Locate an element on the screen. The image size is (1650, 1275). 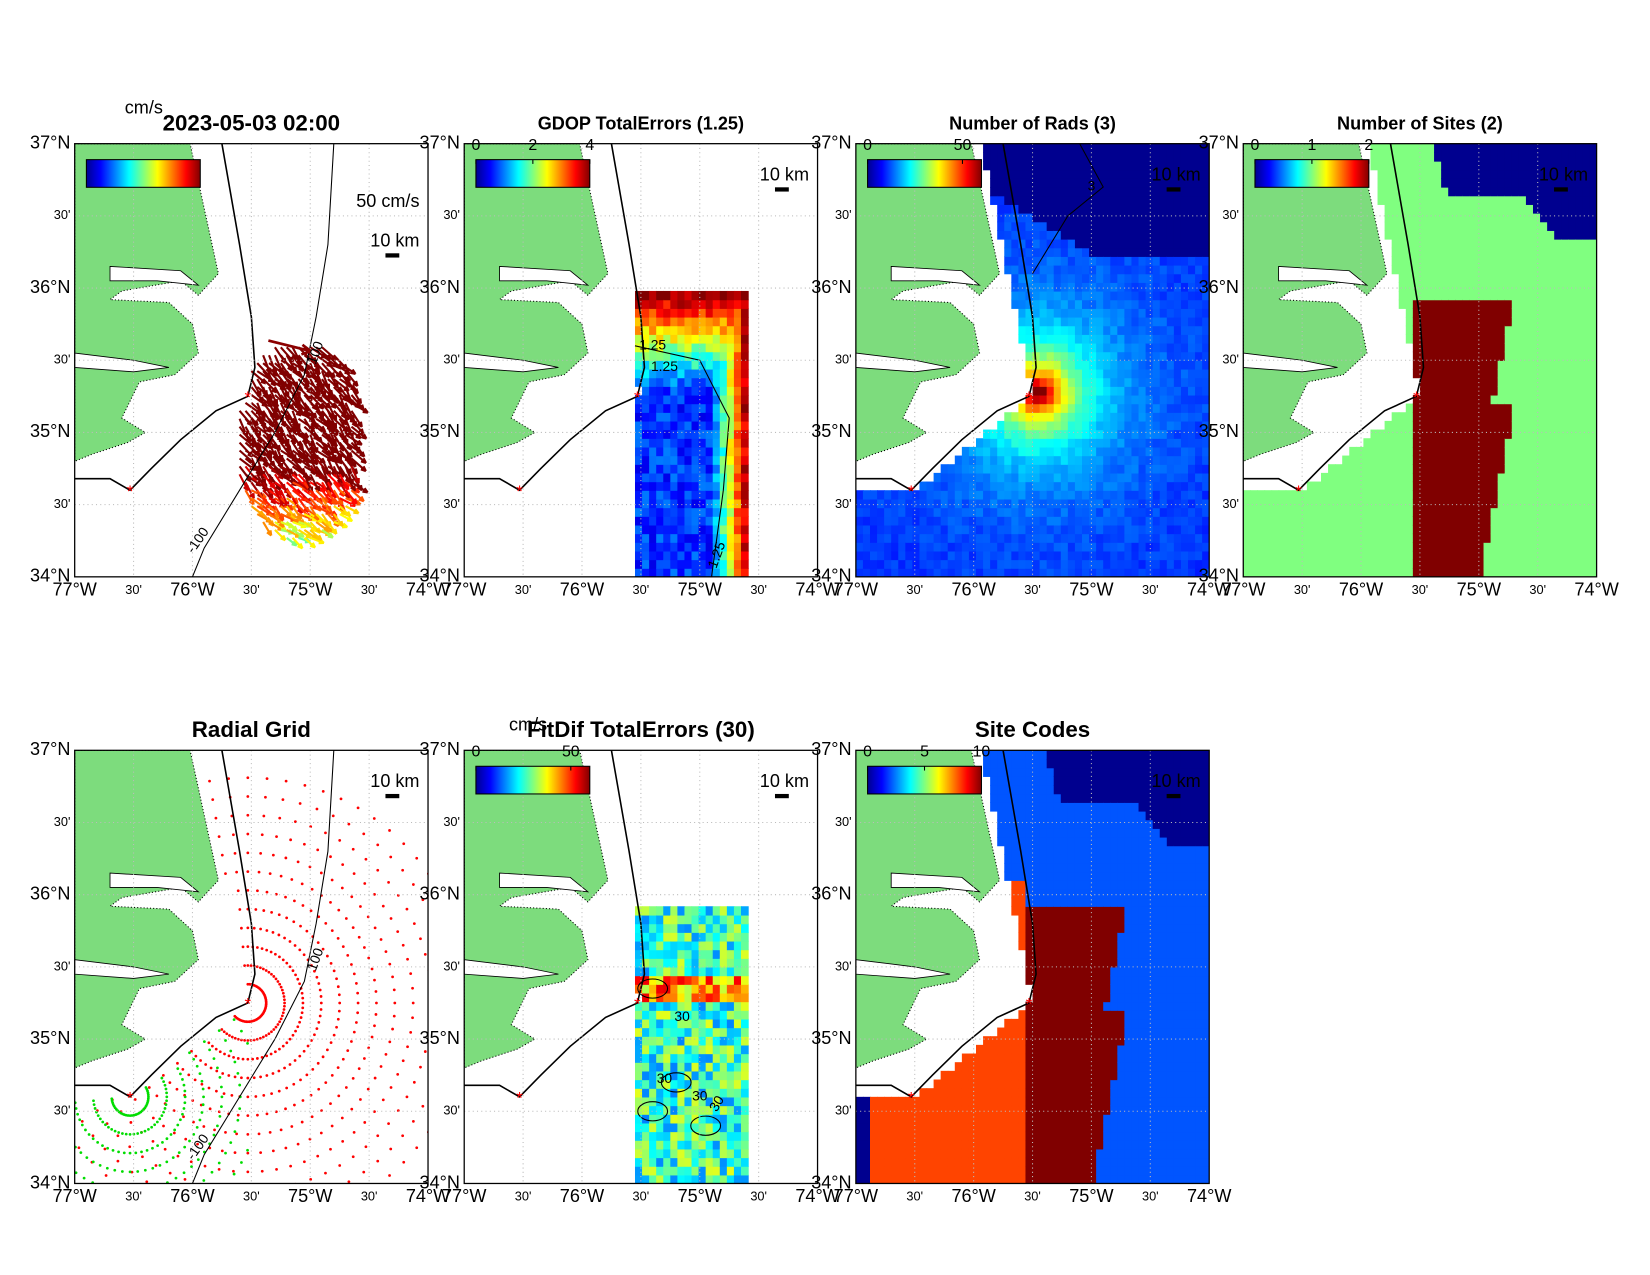
lon-label: 75°W is located at coordinates (310, 589).